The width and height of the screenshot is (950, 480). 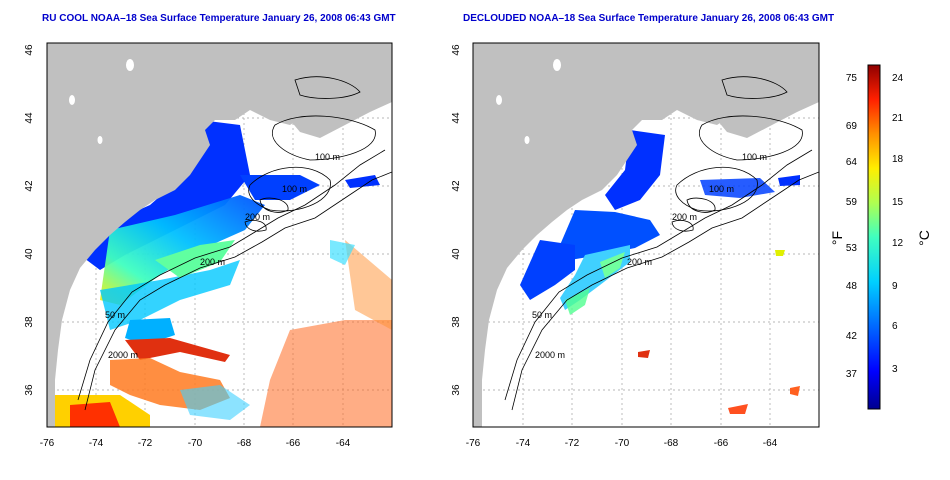 What do you see at coordinates (895, 286) in the screenshot?
I see `celsius-label: 9` at bounding box center [895, 286].